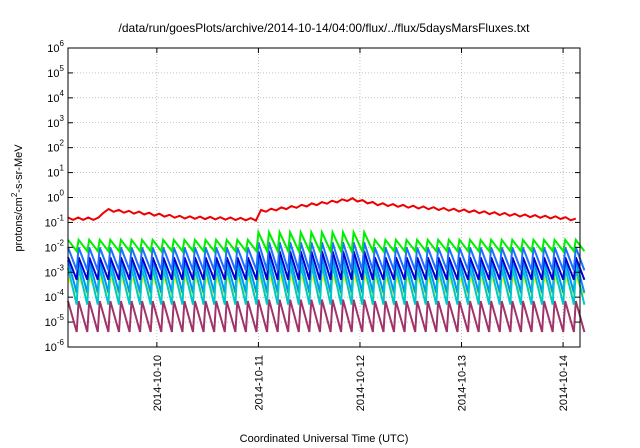 The image size is (640, 448). What do you see at coordinates (55, 72) in the screenshot?
I see `y-tick-label: 10⁵` at bounding box center [55, 72].